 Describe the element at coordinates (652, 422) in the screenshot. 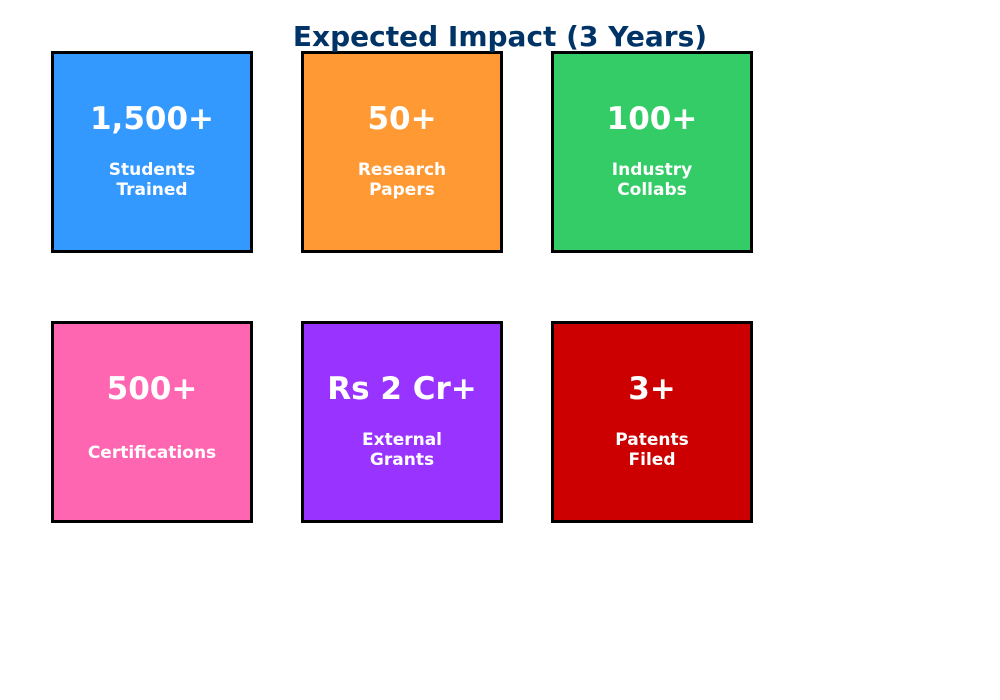

I see `impact-card-patents-filed: 3+ Patents Filed` at that location.